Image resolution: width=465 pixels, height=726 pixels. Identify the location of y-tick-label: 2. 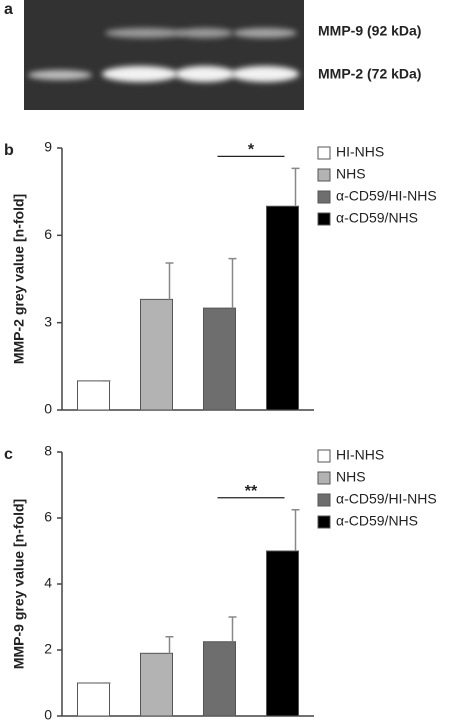
(48, 649).